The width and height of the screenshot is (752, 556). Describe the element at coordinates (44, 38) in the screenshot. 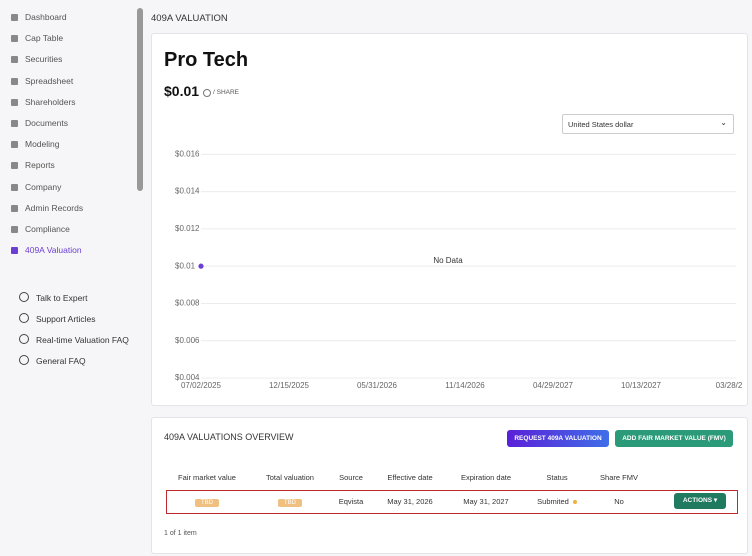

I see `nav-item: Cap Table` at that location.